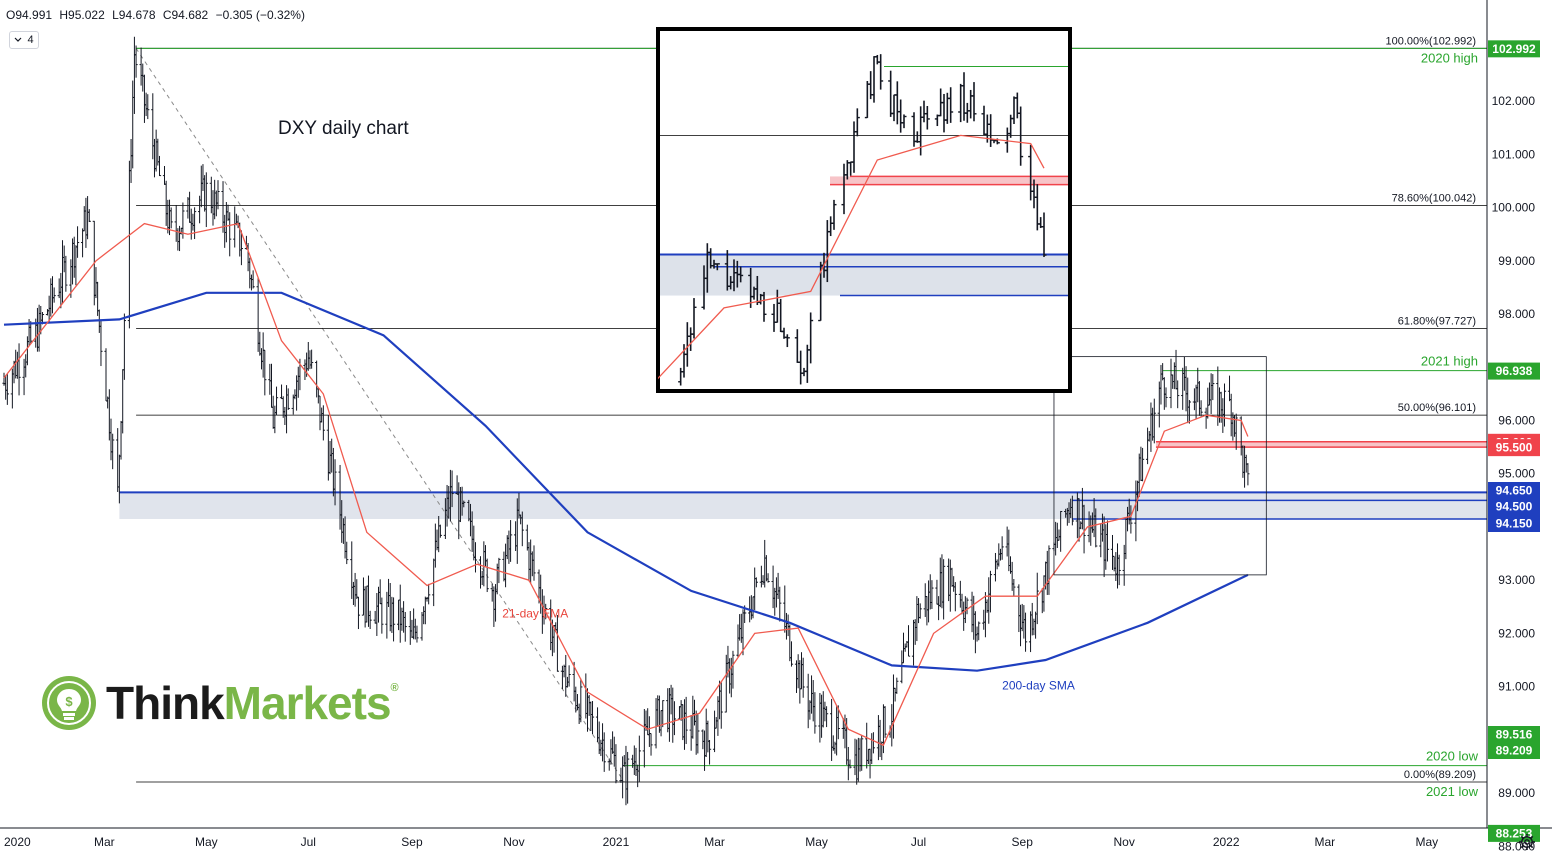 This screenshot has height=857, width=1552. I want to click on inset-resistance-zone, so click(949, 180).